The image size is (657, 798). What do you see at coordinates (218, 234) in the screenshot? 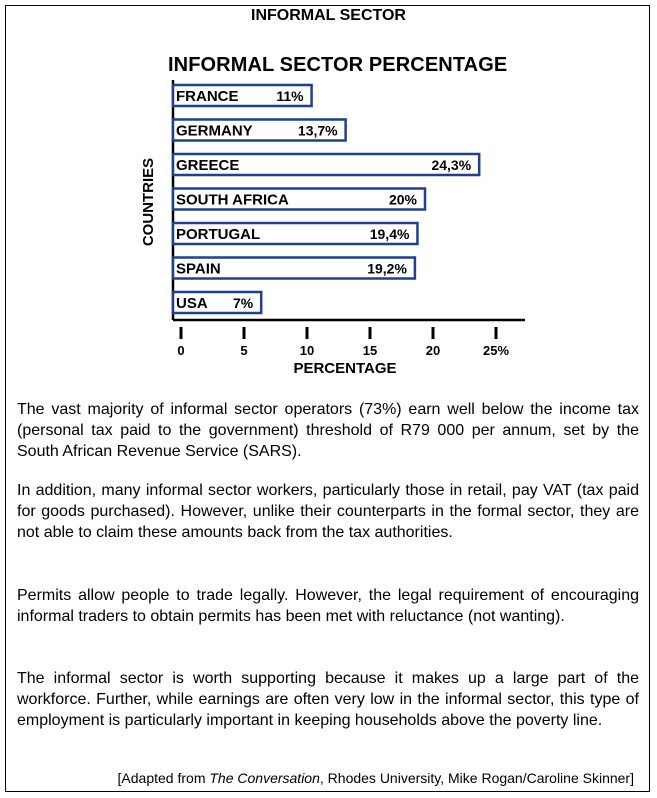
I see `bar-category-label: PORTUGAL` at bounding box center [218, 234].